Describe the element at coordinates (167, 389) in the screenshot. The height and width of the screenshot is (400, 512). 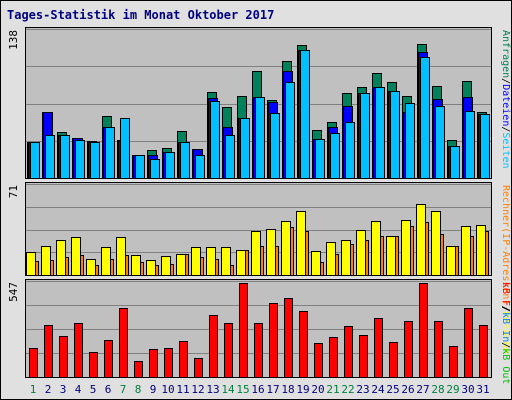
I see `x-tick-label: 10` at that location.